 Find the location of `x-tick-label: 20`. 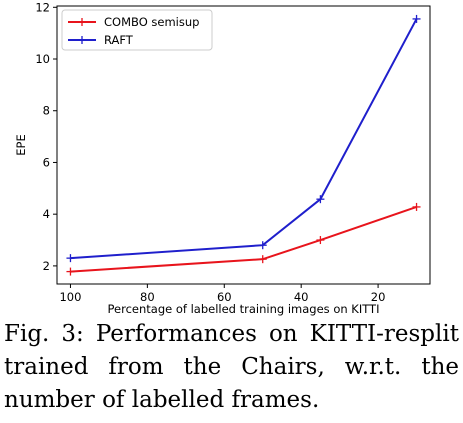

x-tick-label: 20 is located at coordinates (378, 297).